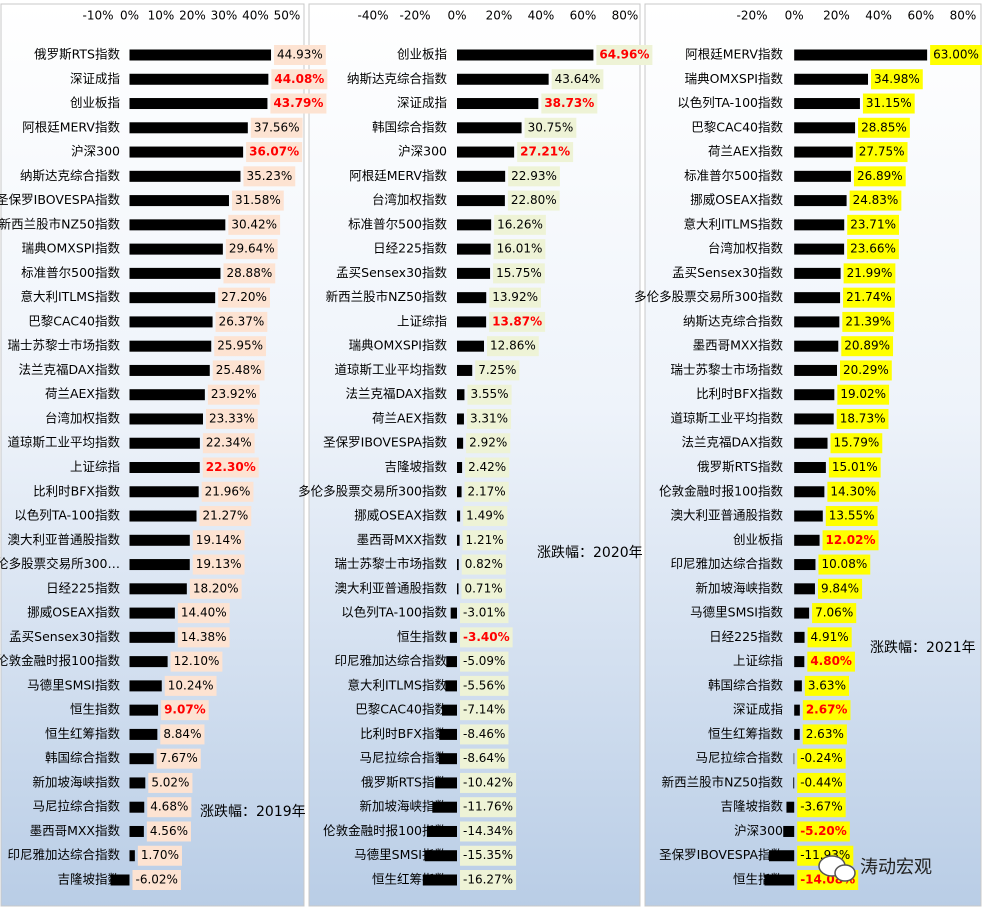  Describe the element at coordinates (488, 855) in the screenshot. I see `value-label: -15.35%` at that location.